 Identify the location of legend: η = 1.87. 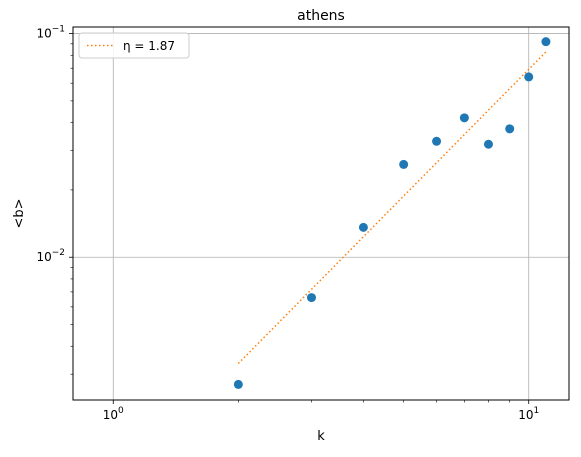
(134, 45).